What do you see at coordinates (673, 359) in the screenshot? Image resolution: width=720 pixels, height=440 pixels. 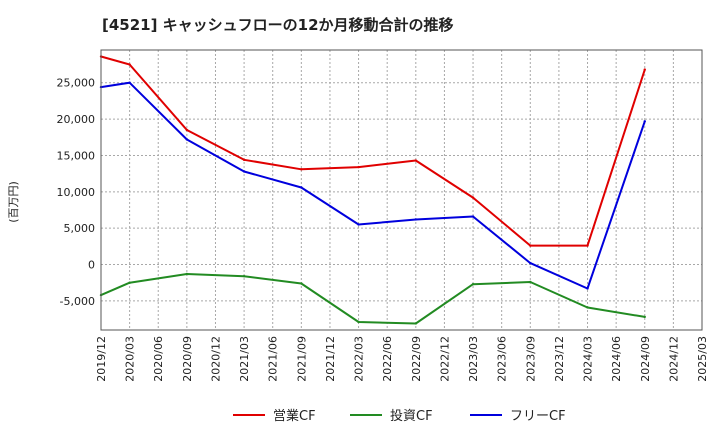 I see `x-tick-label: 2024/12` at bounding box center [673, 359].